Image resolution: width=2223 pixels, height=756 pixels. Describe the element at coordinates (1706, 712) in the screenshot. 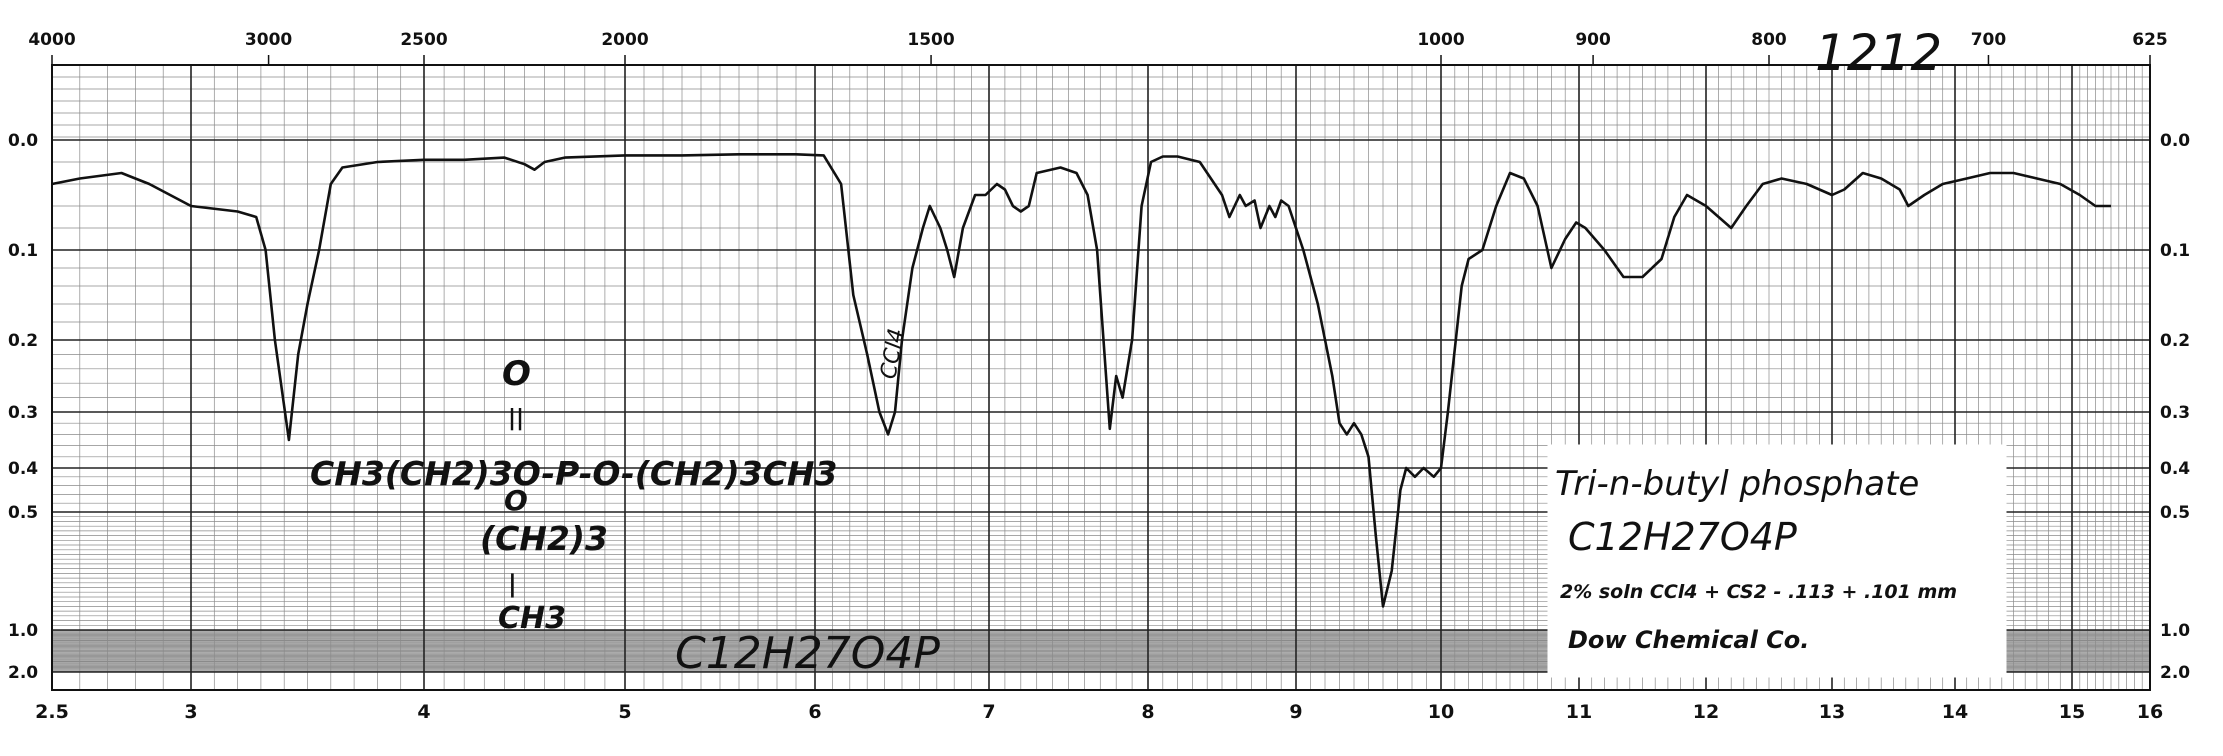

I see `tick-label: 12` at that location.